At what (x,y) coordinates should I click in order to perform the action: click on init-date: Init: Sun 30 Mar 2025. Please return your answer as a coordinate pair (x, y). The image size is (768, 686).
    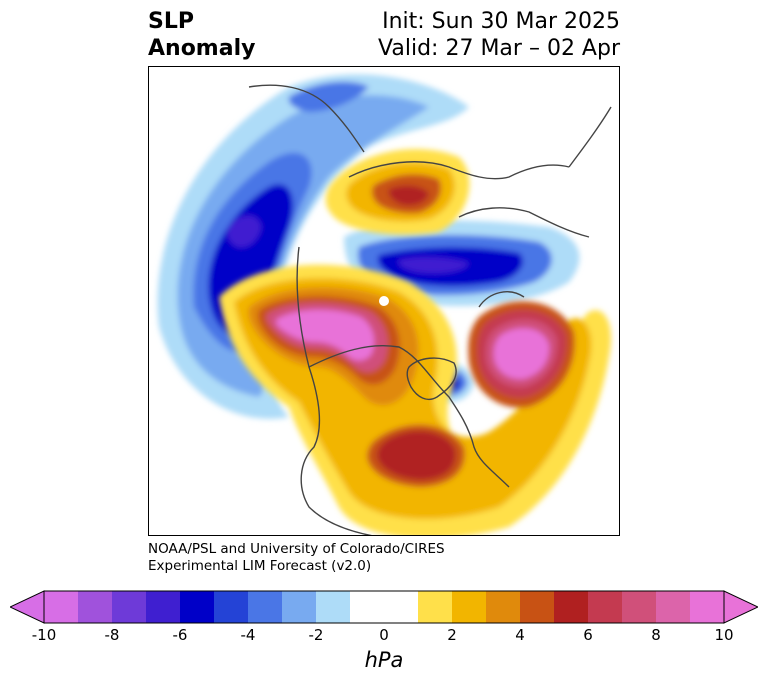
    Looking at the image, I should click on (501, 21).